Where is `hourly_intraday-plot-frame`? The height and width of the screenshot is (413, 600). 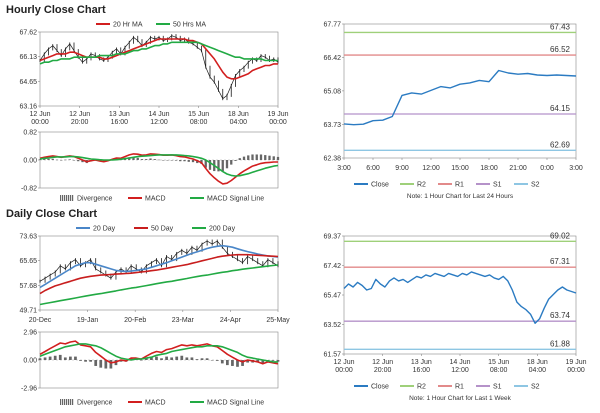
hourly_intraday-plot-frame is located at coordinates (460, 91).